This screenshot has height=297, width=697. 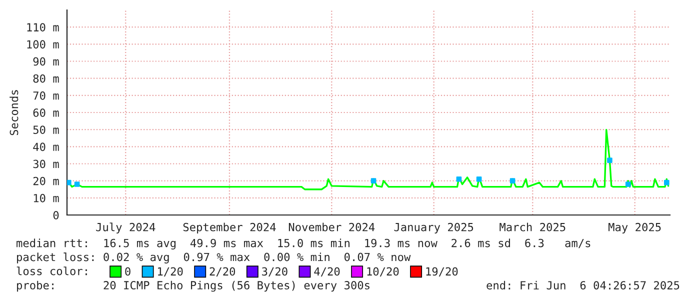 What do you see at coordinates (14, 113) in the screenshot?
I see `y-axis-title: Seconds` at bounding box center [14, 113].